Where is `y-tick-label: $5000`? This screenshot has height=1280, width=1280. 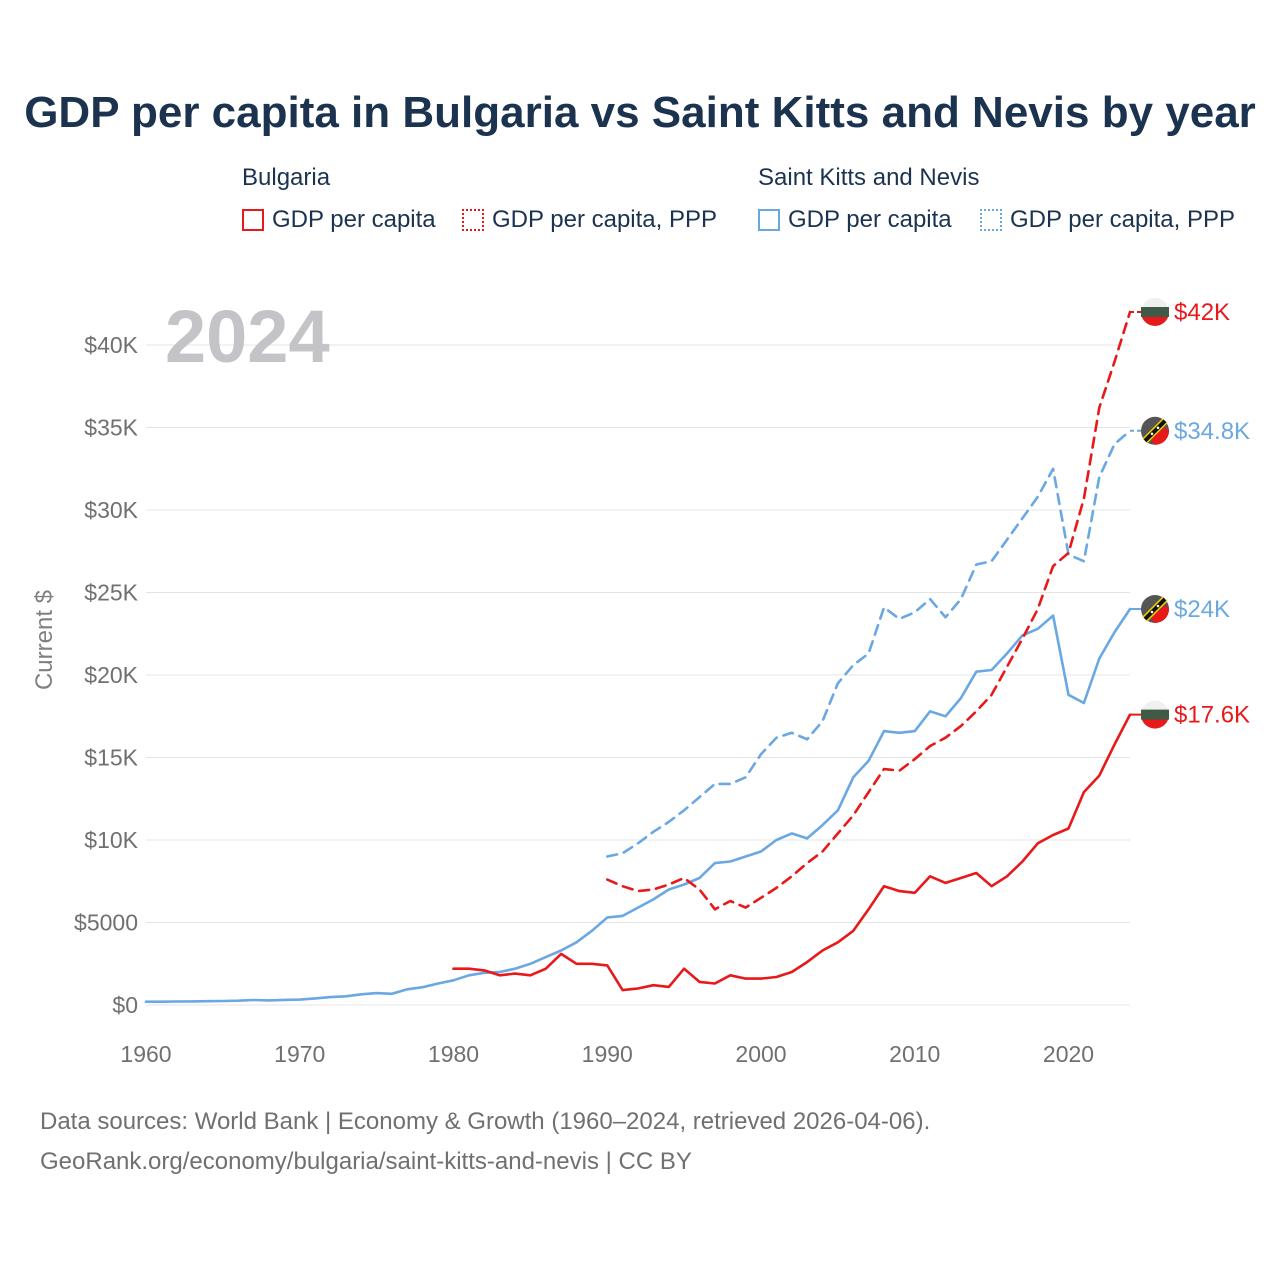 y-tick-label: $5000 is located at coordinates (106, 923).